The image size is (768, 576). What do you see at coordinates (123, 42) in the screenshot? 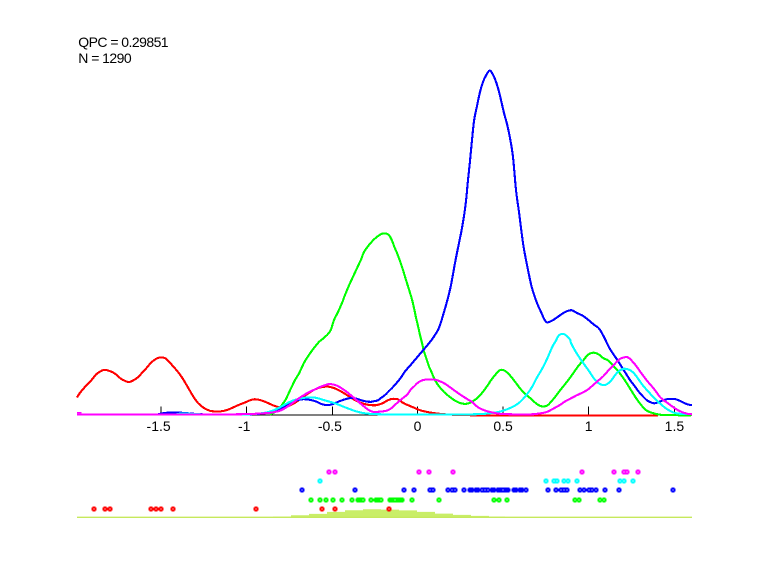
I see `svg-text: QPC = 0.29851` at bounding box center [123, 42].